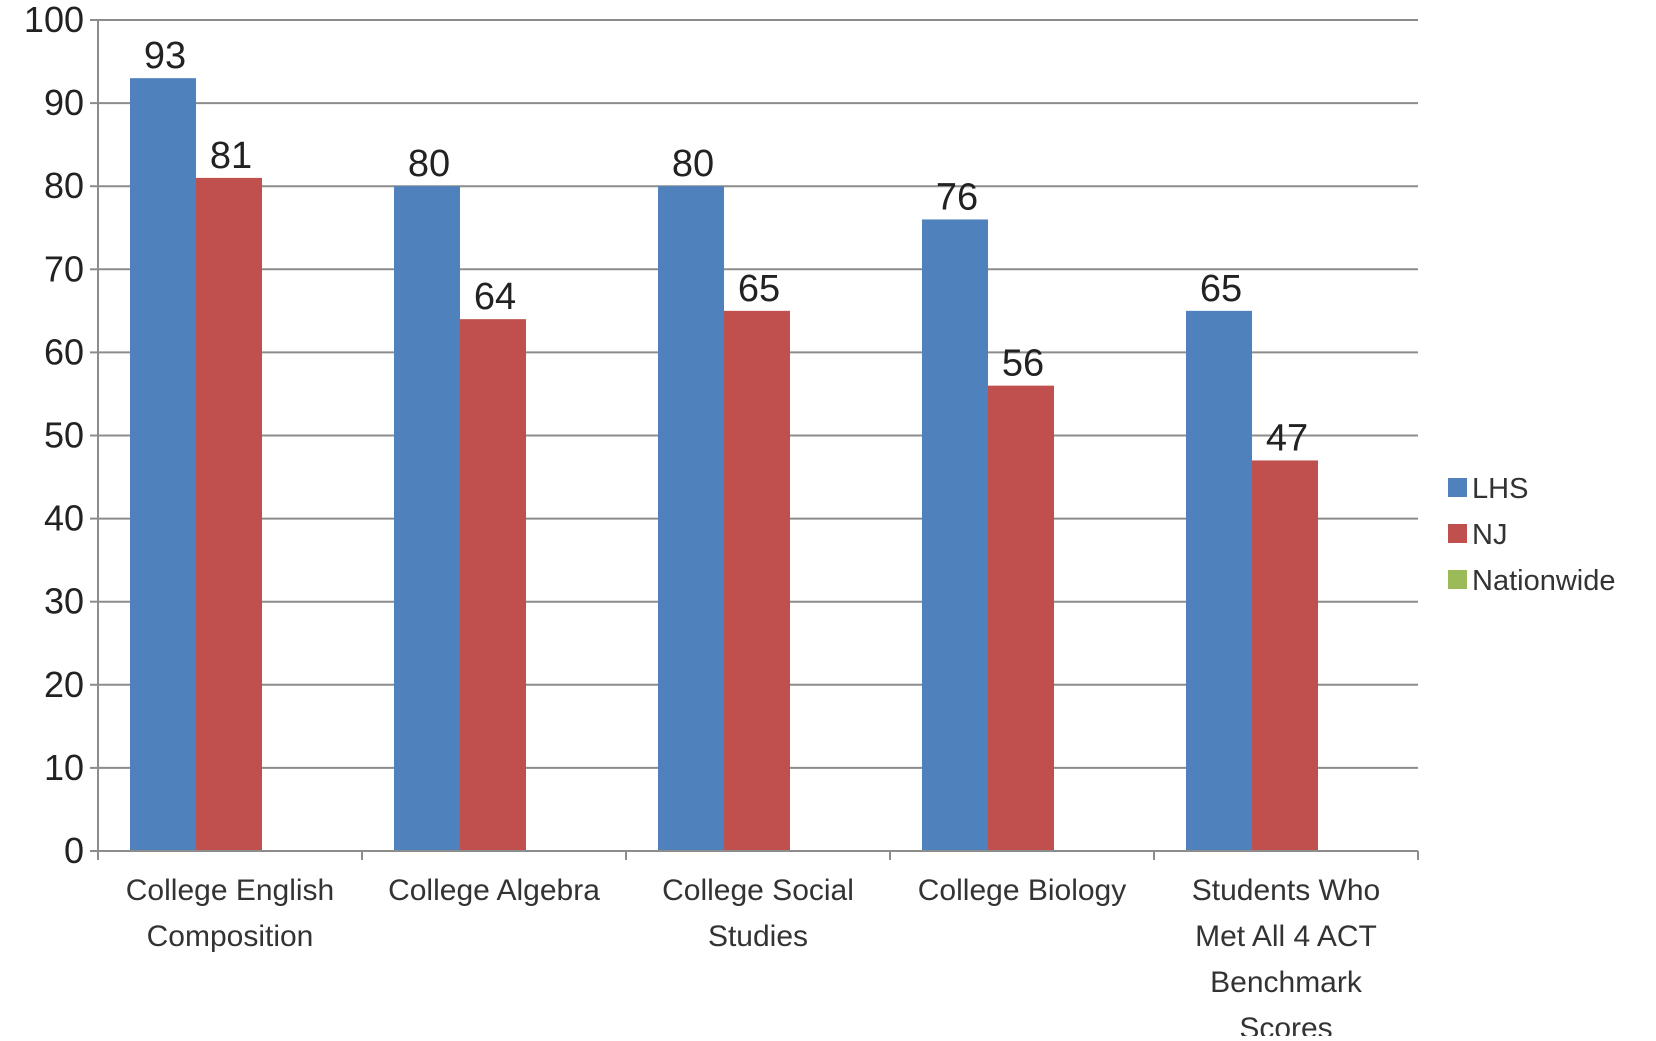  Describe the element at coordinates (1286, 982) in the screenshot. I see `x-tick-label-line: Benchmark` at that location.